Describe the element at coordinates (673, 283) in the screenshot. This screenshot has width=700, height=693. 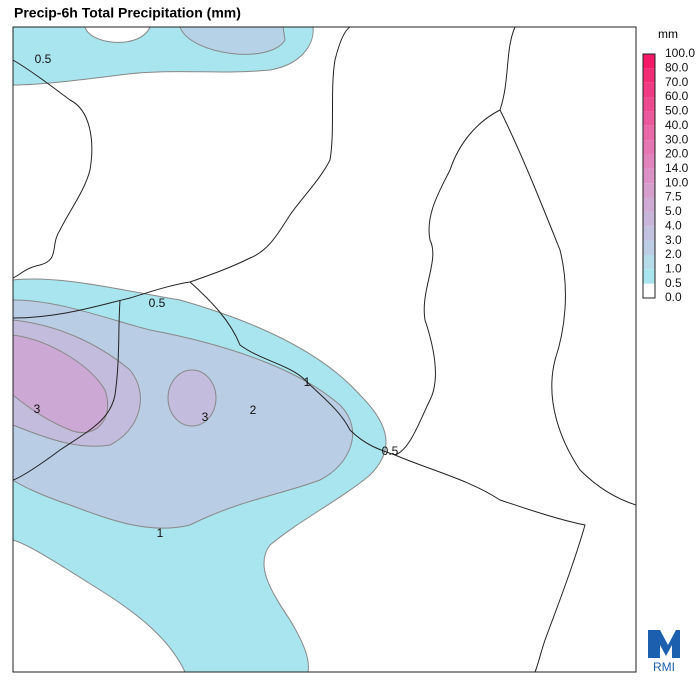
I see `colorbar-label: 0.5` at that location.